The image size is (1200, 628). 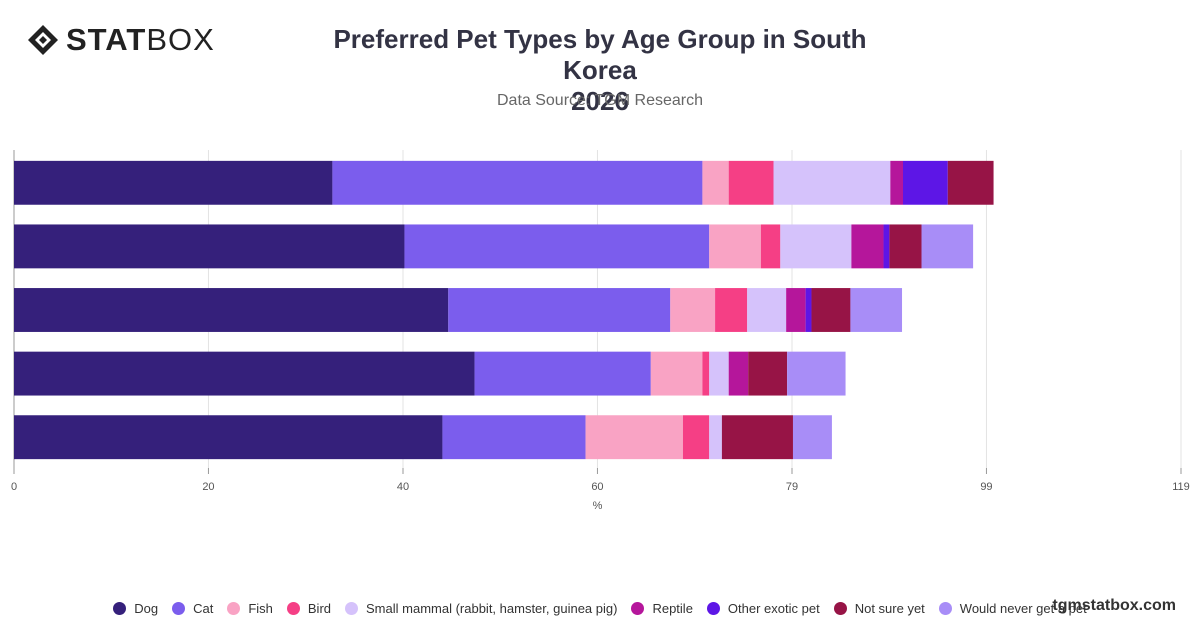 What do you see at coordinates (192, 608) in the screenshot?
I see `legend-item: Cat` at bounding box center [192, 608].